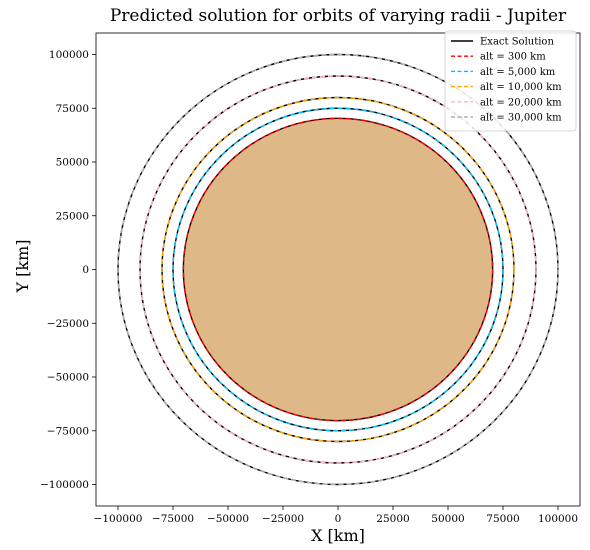 The height and width of the screenshot is (550, 590). Describe the element at coordinates (228, 519) in the screenshot. I see `x-tick-label: −50000` at that location.